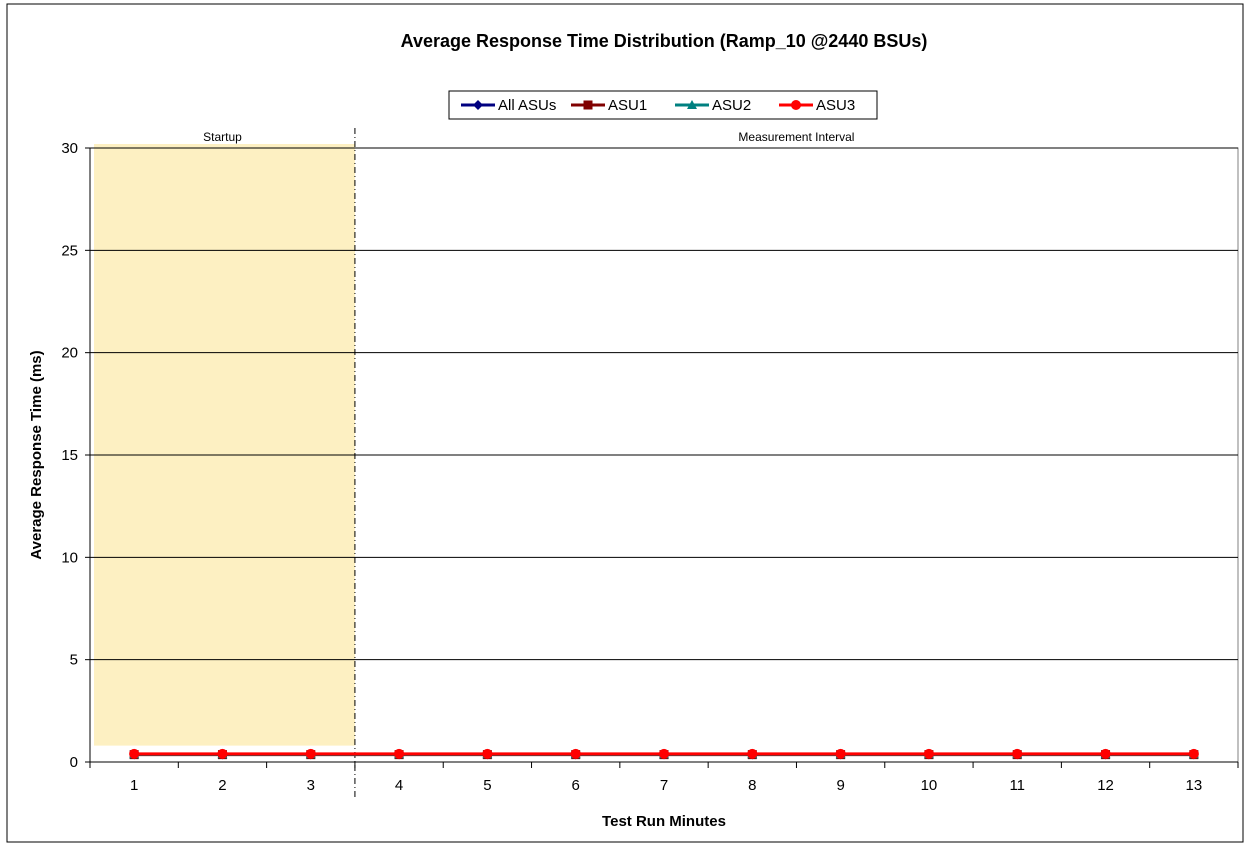 This screenshot has width=1248, height=853. Describe the element at coordinates (752, 785) in the screenshot. I see `x-tick-label: 8` at that location.